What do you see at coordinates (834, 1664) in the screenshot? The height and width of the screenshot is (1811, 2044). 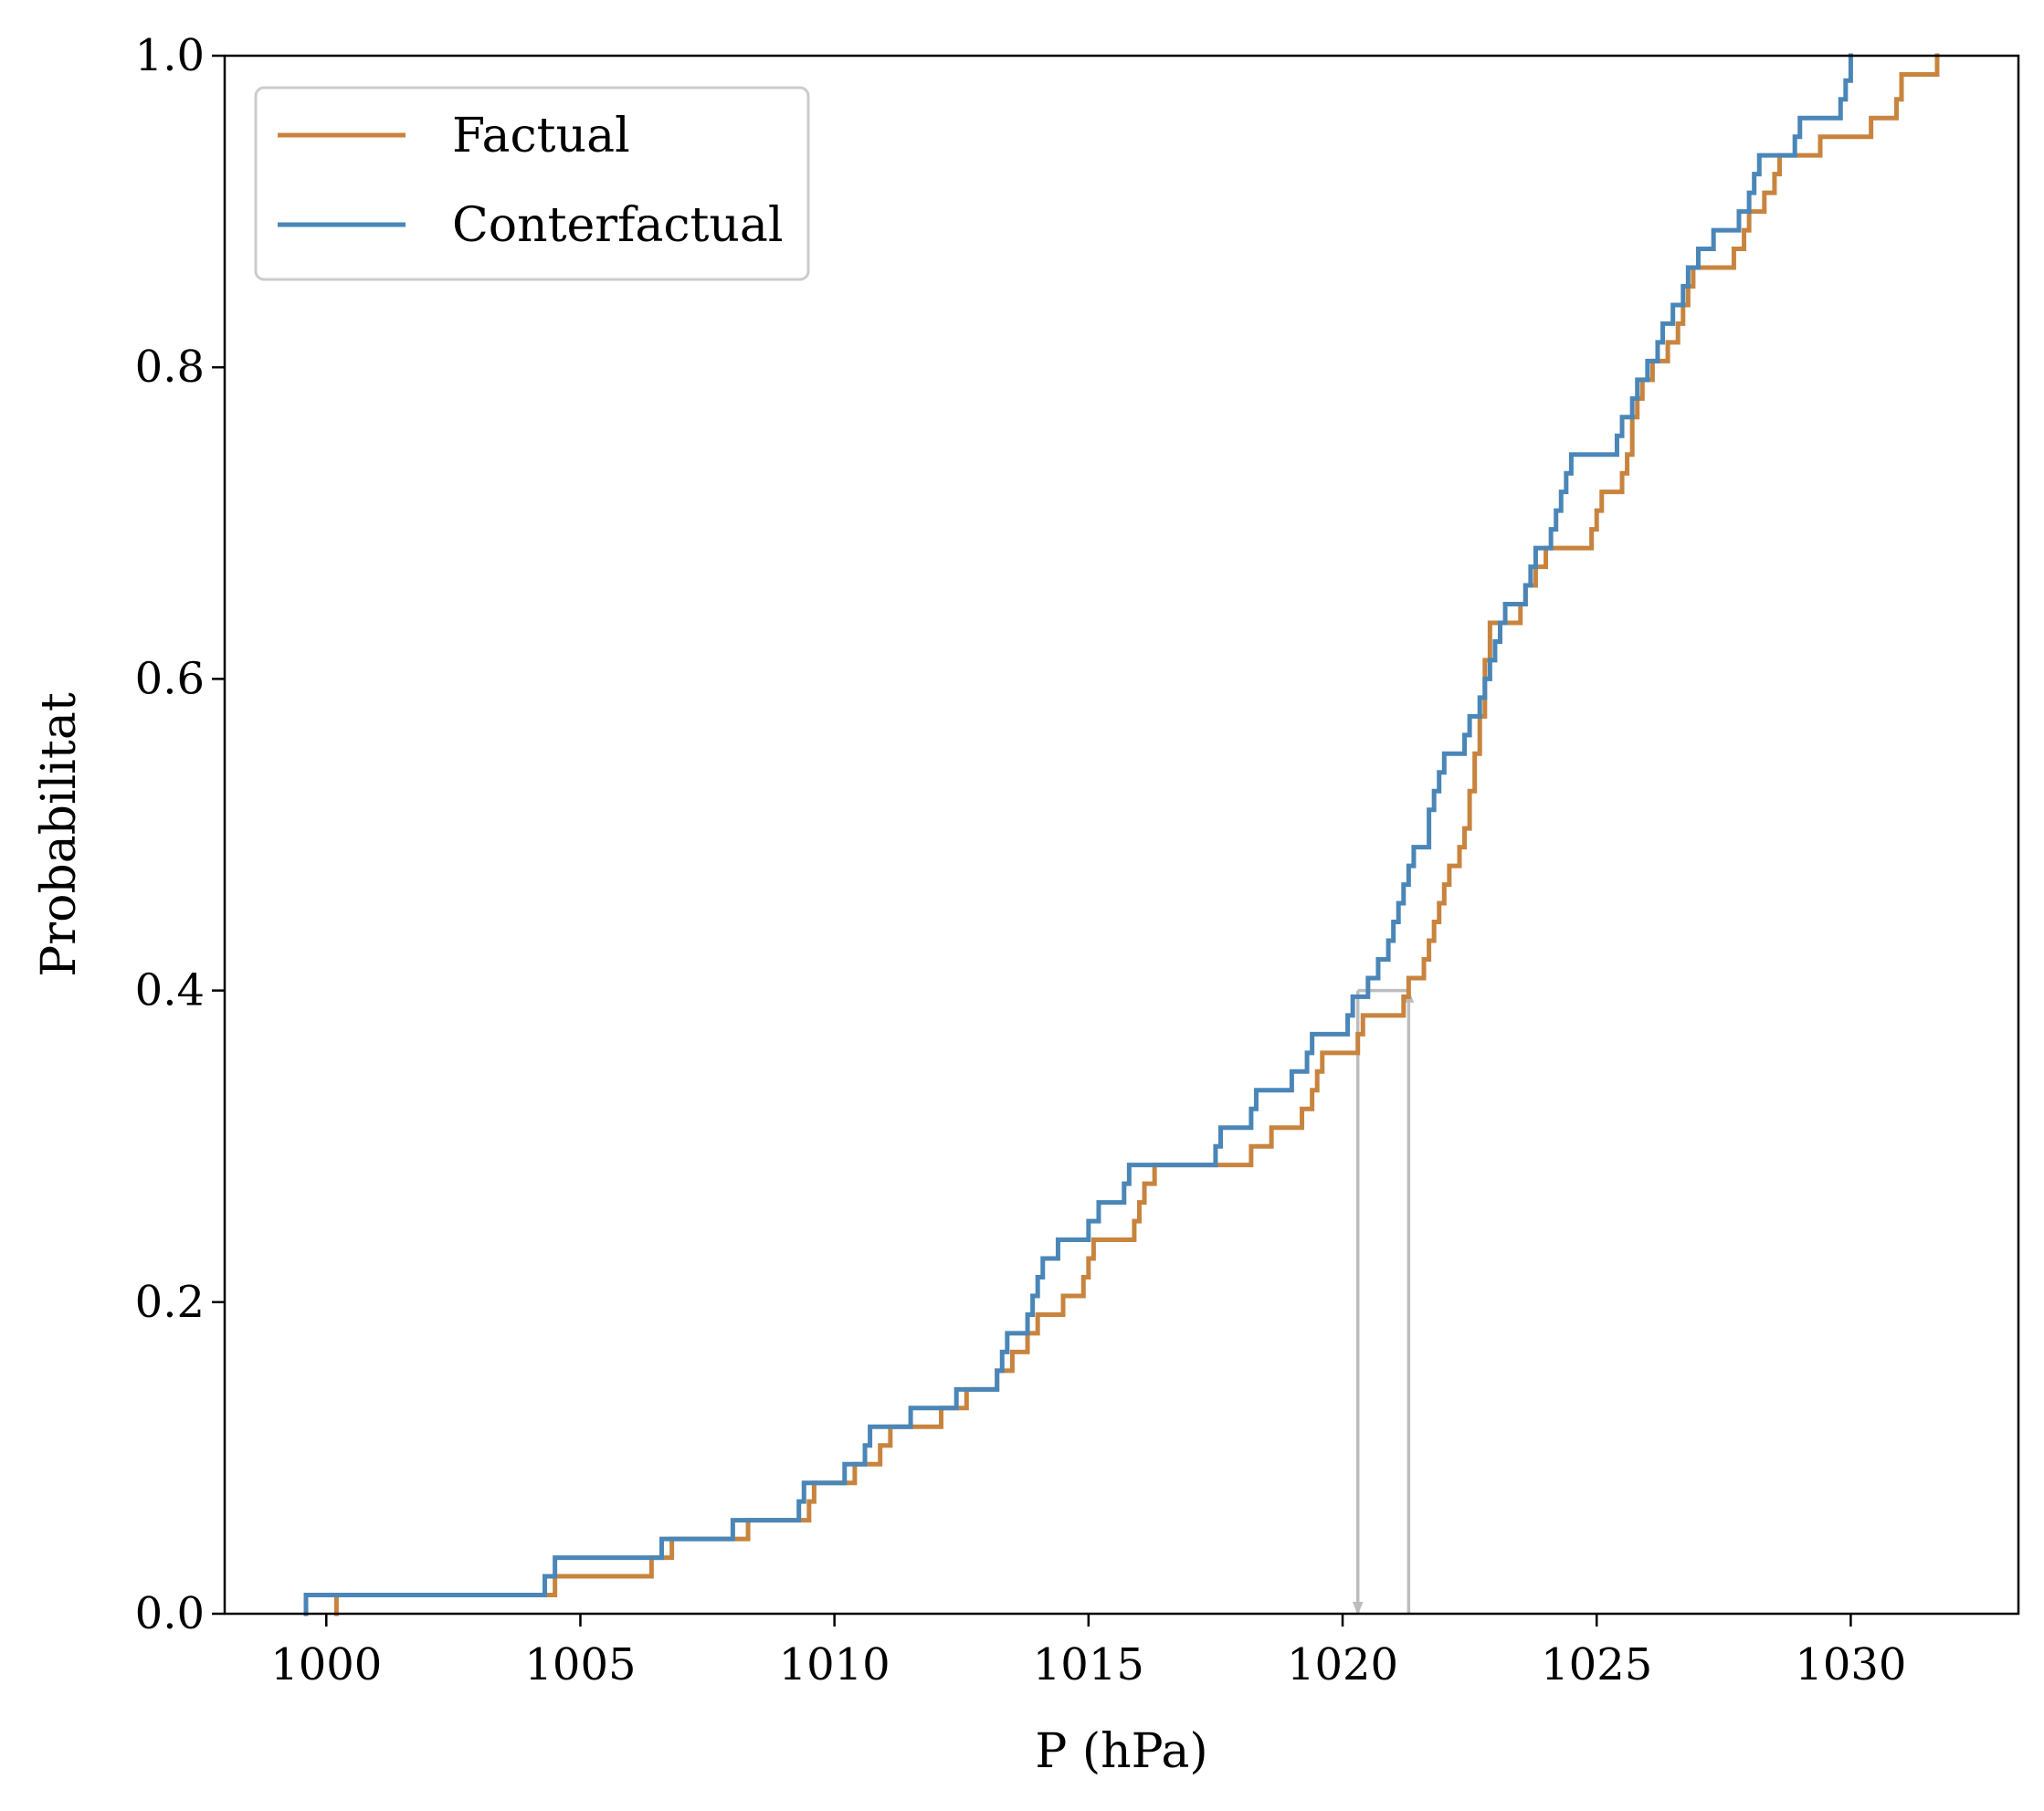 I see `x-tick-label: 1010` at bounding box center [834, 1664].